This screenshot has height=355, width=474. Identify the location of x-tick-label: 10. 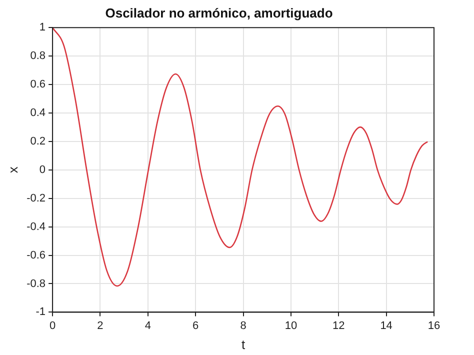
(291, 326).